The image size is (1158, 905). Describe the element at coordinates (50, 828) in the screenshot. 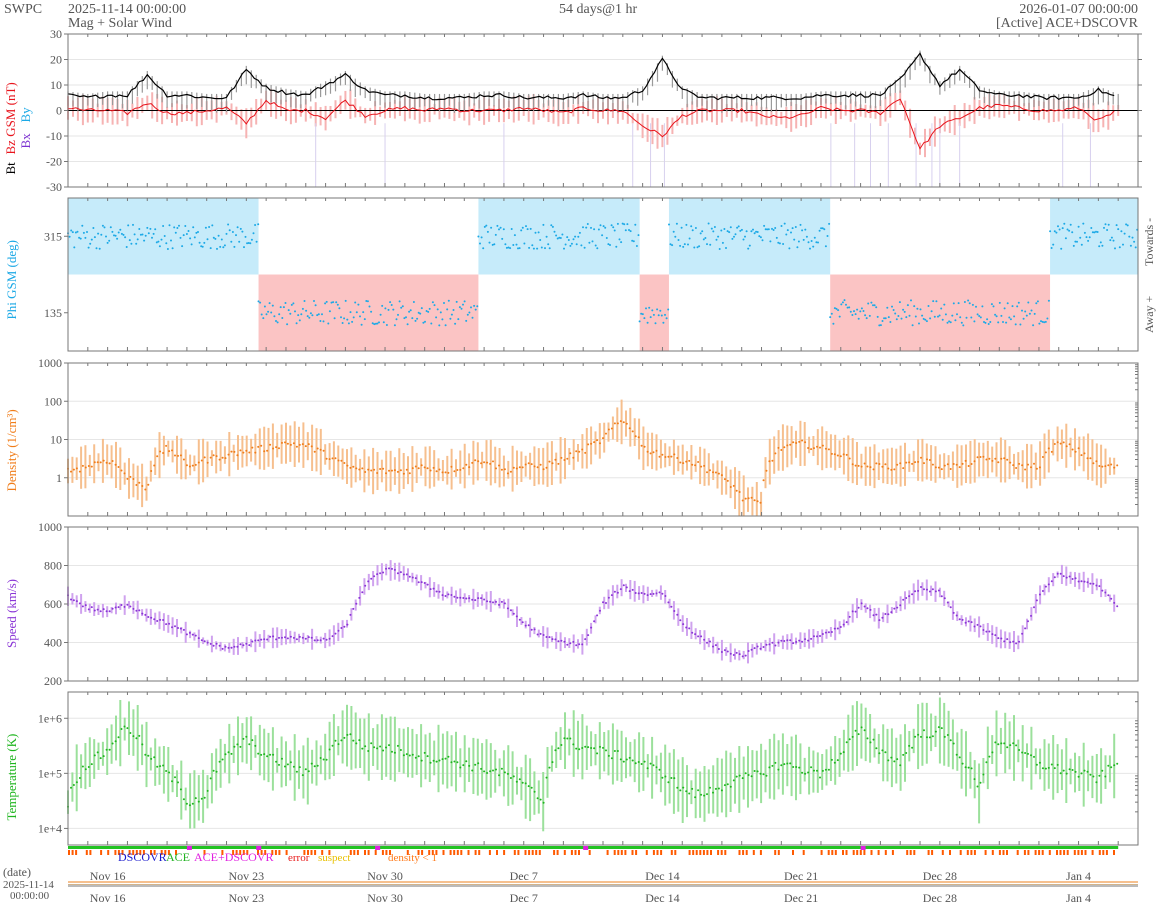

I see `y-tick-label: 1e+4` at that location.